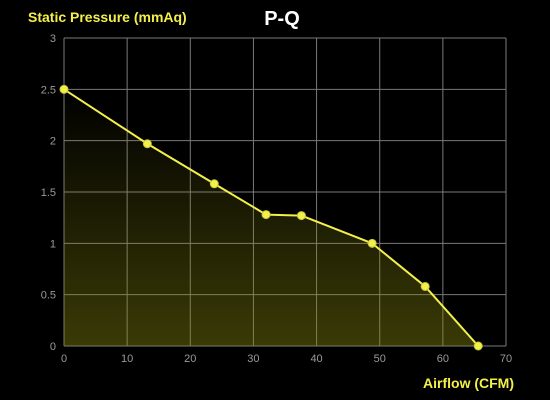 The width and height of the screenshot is (550, 400). What do you see at coordinates (53, 347) in the screenshot?
I see `y-tick-label: 0` at bounding box center [53, 347].